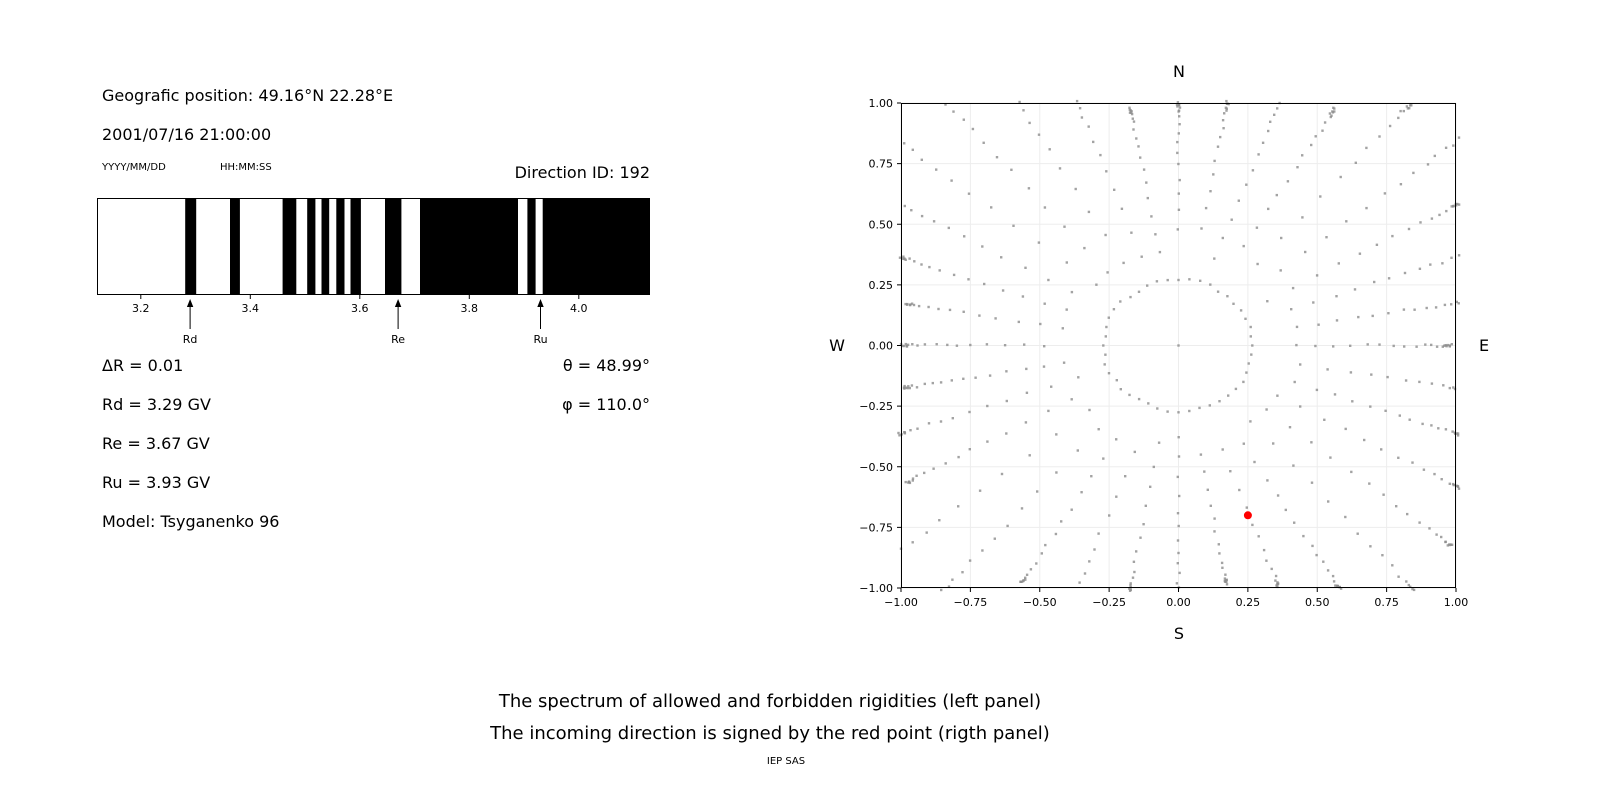  What do you see at coordinates (881, 103) in the screenshot?
I see `y-tick-label: 1.00` at bounding box center [881, 103].